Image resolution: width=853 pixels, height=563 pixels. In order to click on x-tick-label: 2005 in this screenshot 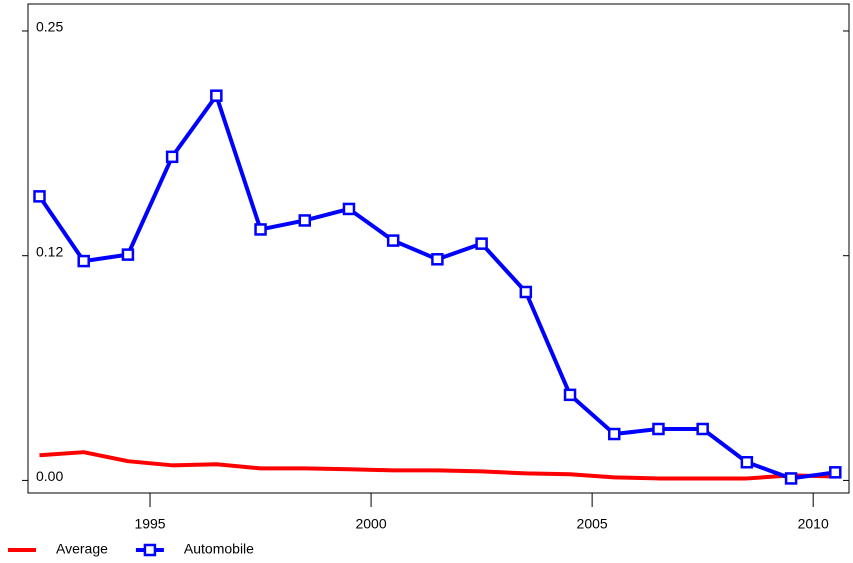, I will do `click(592, 524)`.